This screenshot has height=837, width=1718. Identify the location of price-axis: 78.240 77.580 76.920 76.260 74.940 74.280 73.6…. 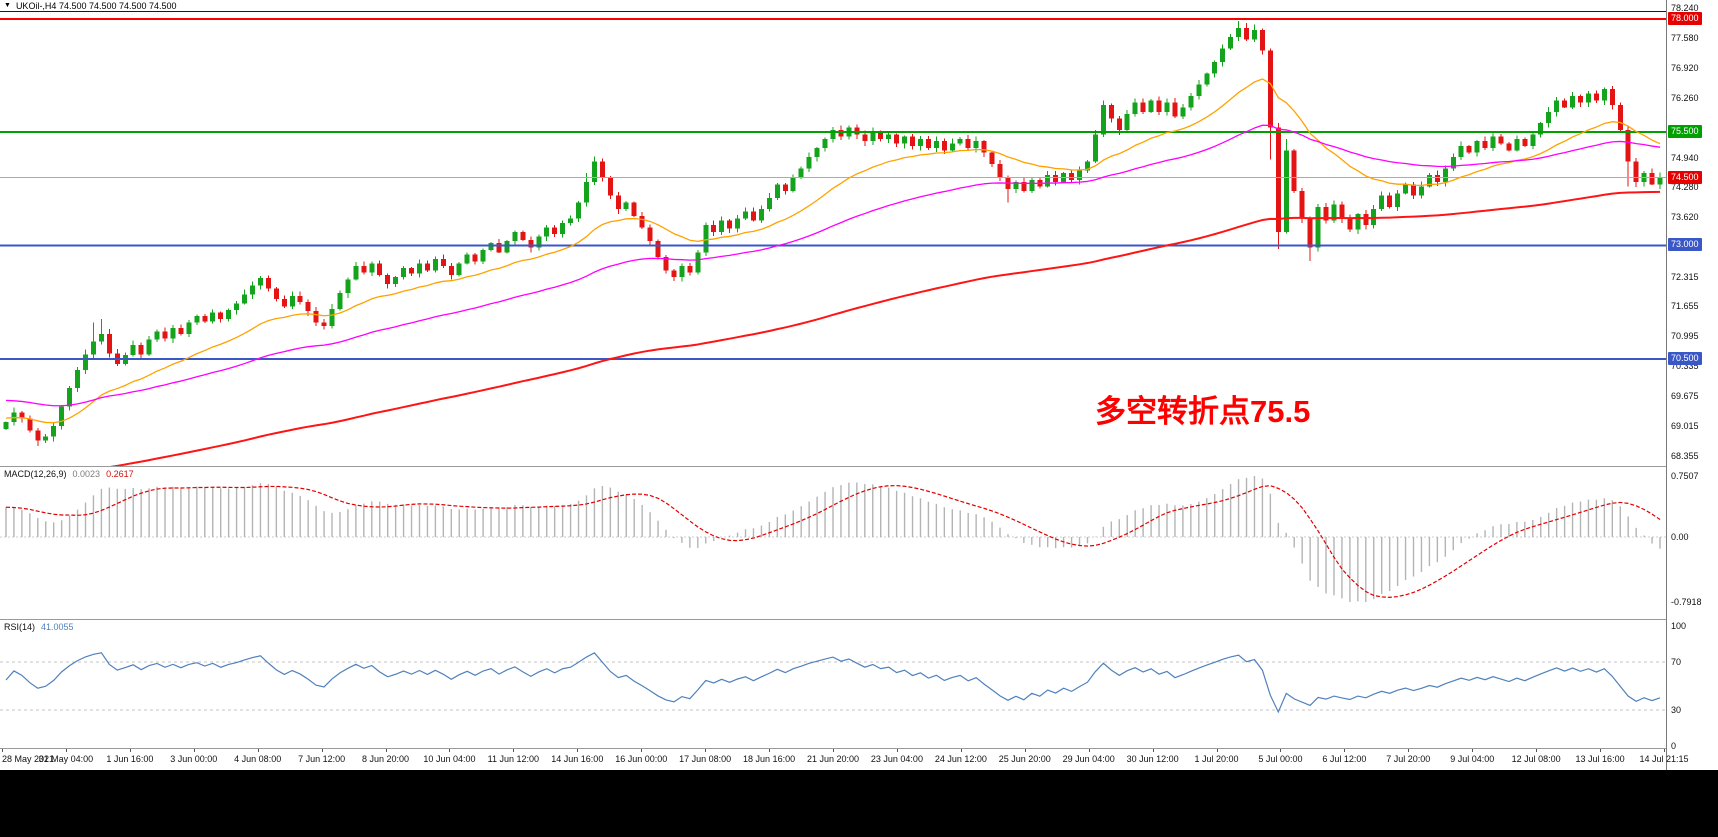
(1692, 385).